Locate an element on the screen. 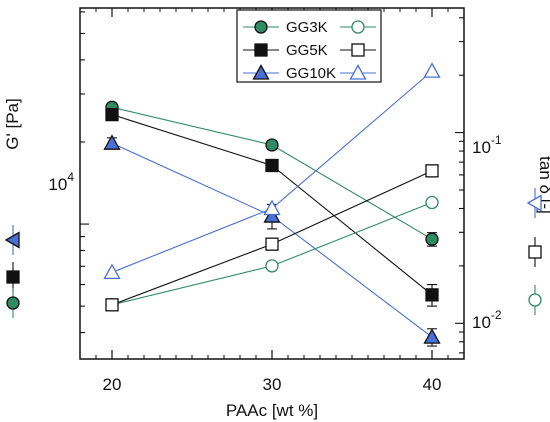 Image resolution: width=550 pixels, height=422 pixels. legend: GG3K GG5K GG10K is located at coordinates (309, 46).